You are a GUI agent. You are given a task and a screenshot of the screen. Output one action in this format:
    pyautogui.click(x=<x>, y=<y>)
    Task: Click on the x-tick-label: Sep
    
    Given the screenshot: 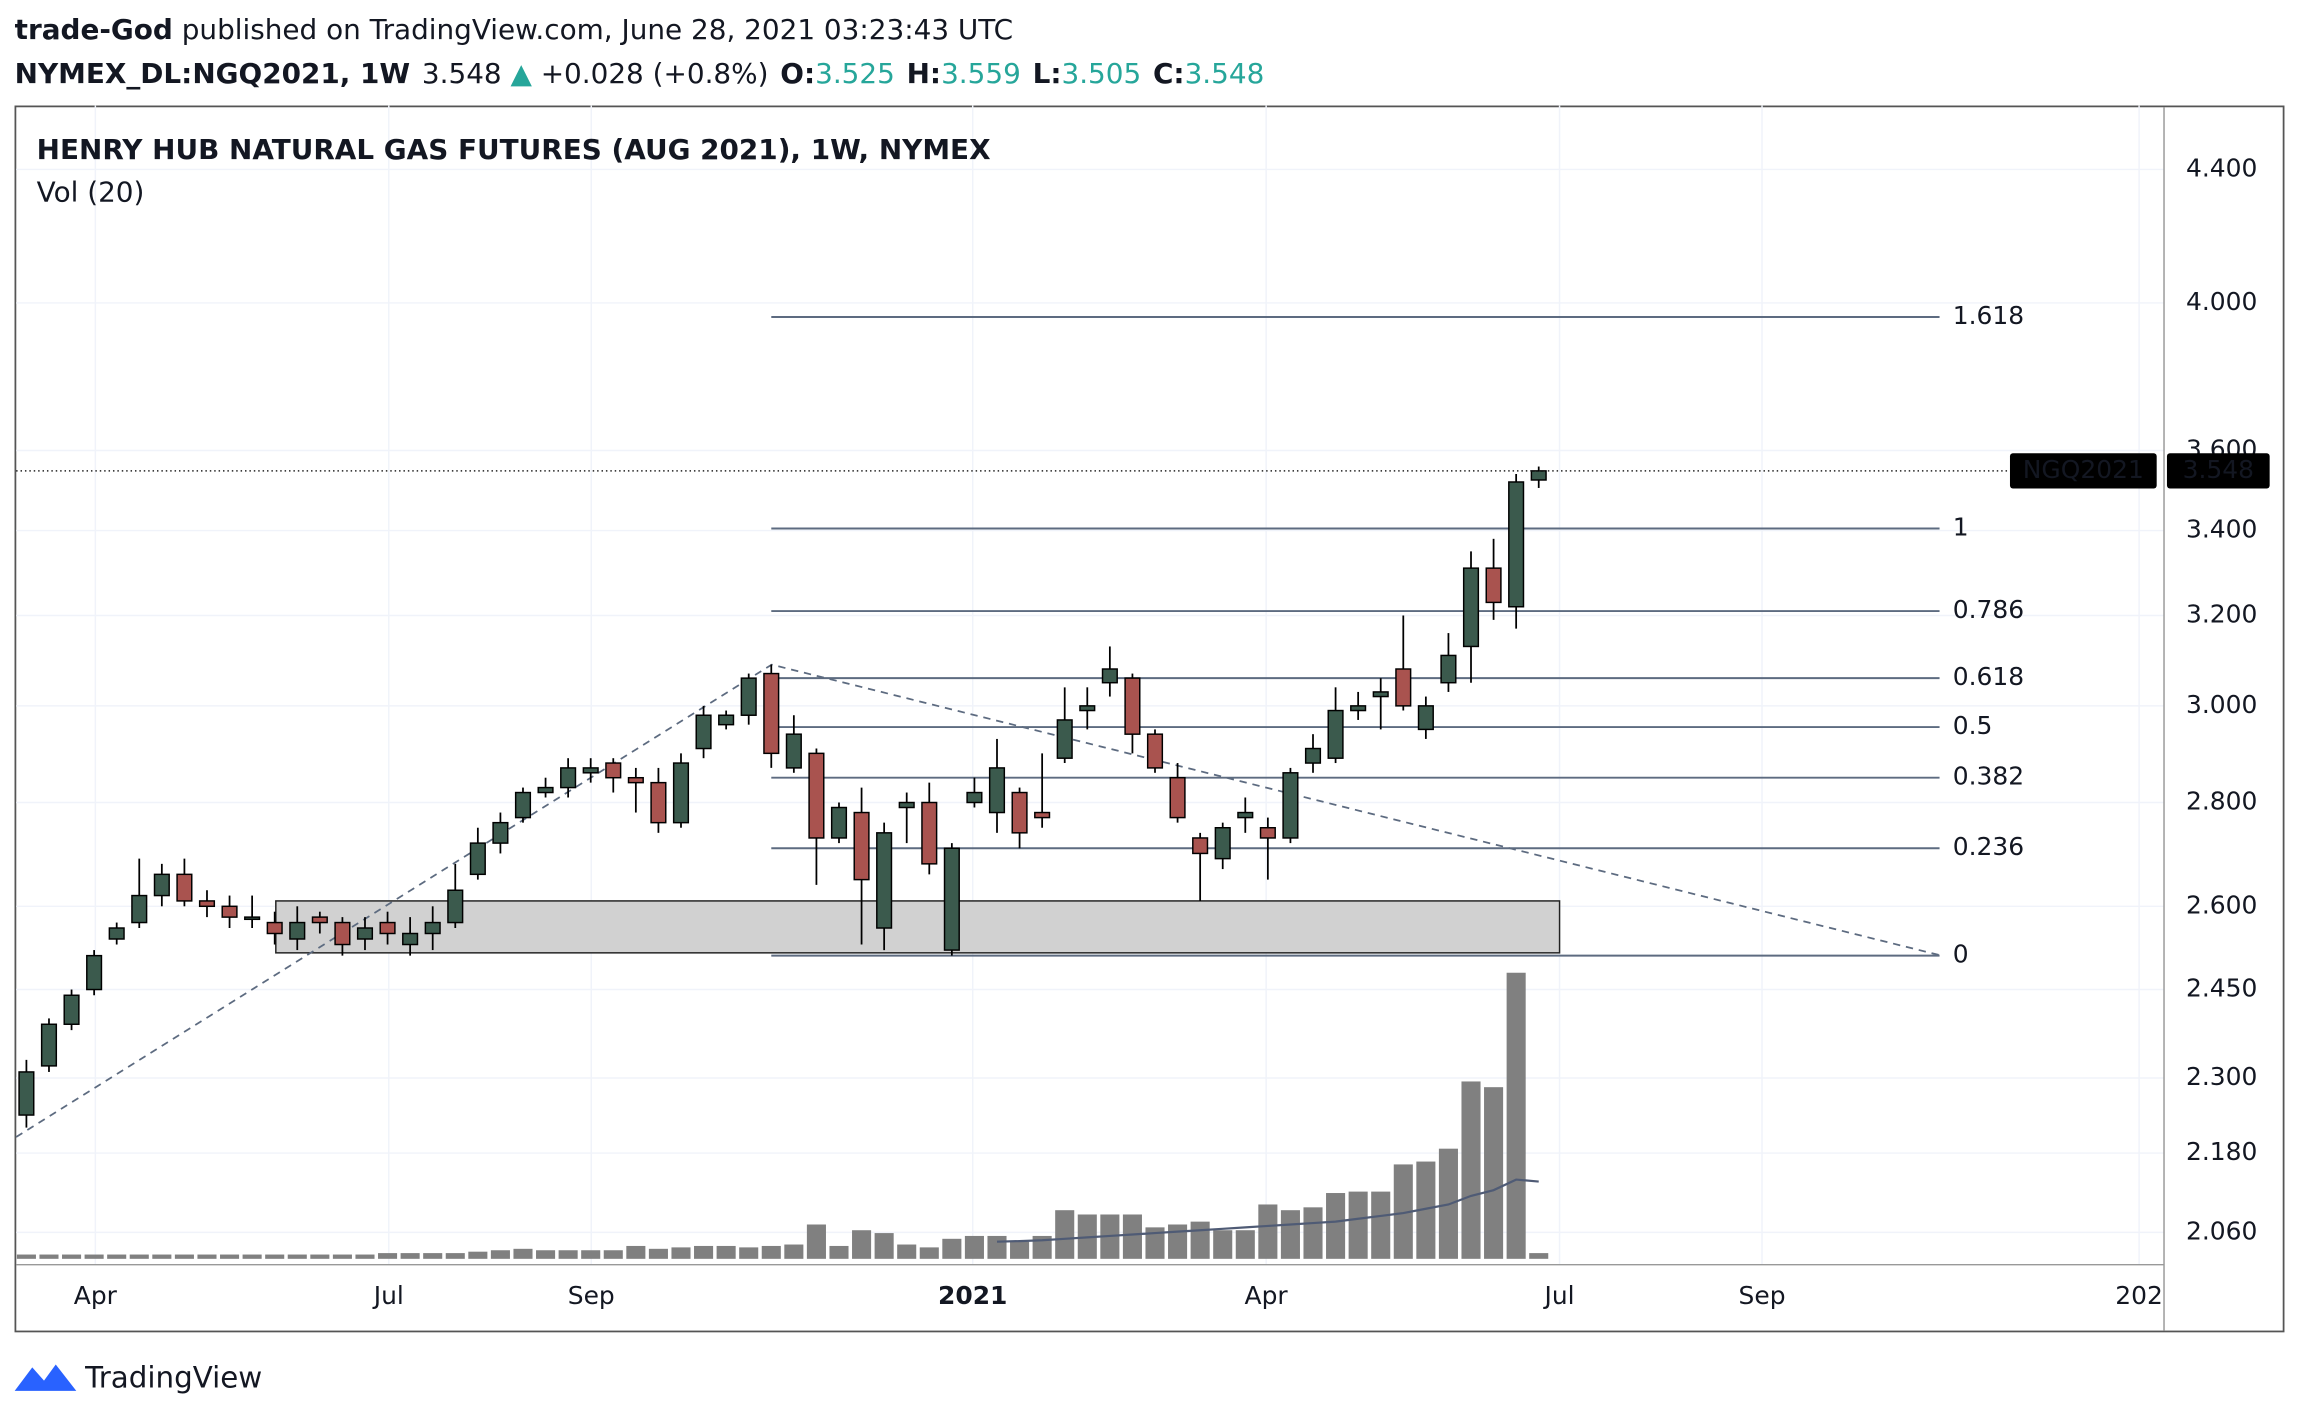 What is the action you would take?
    pyautogui.click(x=1762, y=1295)
    